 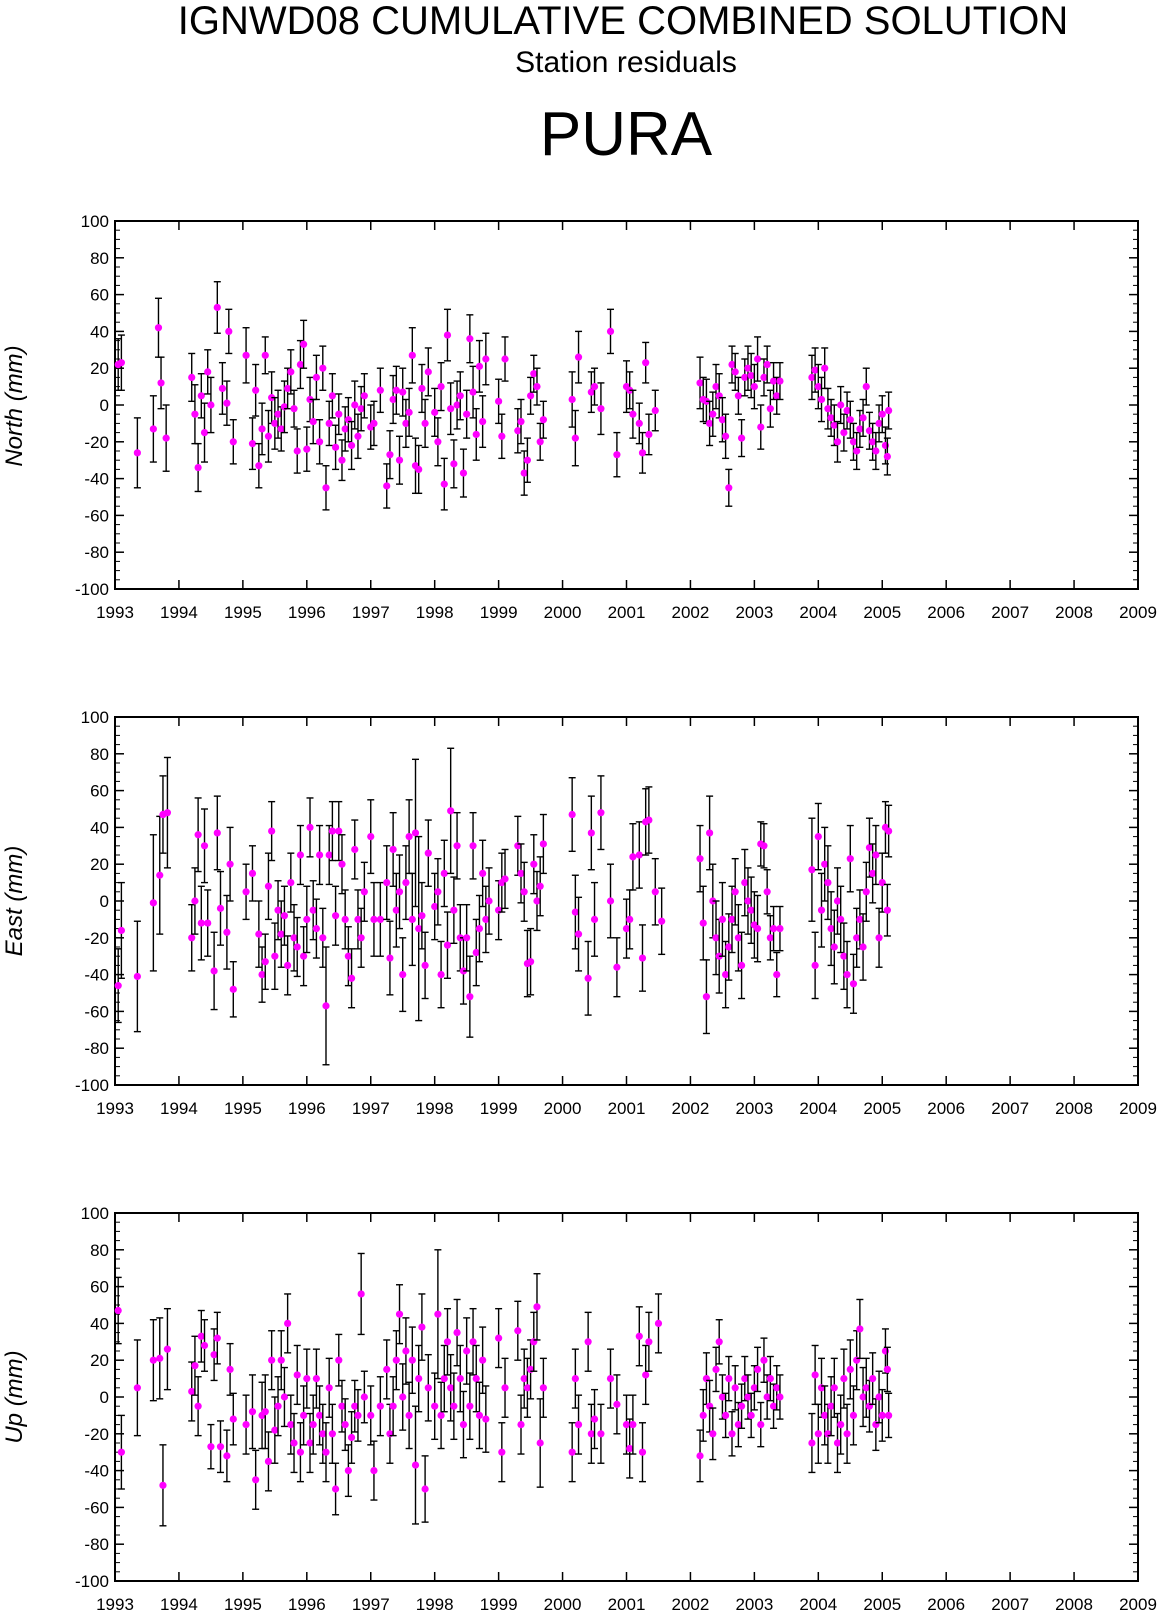 What do you see at coordinates (627, 1108) in the screenshot?
I see `east-xtick-label: 2001` at bounding box center [627, 1108].